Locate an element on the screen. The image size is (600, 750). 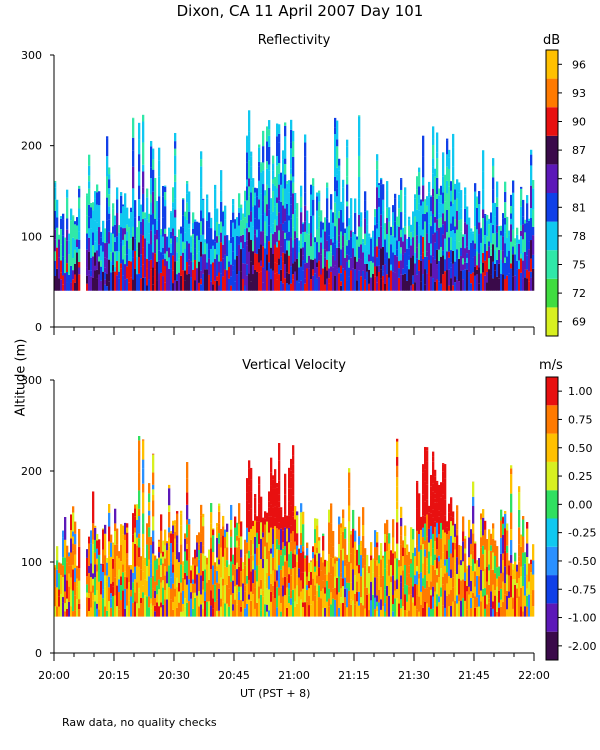
colorbar-label: -1.00 is located at coordinates (582, 618).